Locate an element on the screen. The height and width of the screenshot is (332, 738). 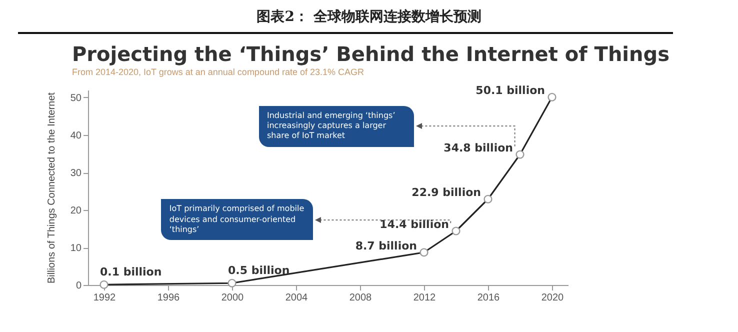
x-tick-label: 2008 is located at coordinates (360, 298).